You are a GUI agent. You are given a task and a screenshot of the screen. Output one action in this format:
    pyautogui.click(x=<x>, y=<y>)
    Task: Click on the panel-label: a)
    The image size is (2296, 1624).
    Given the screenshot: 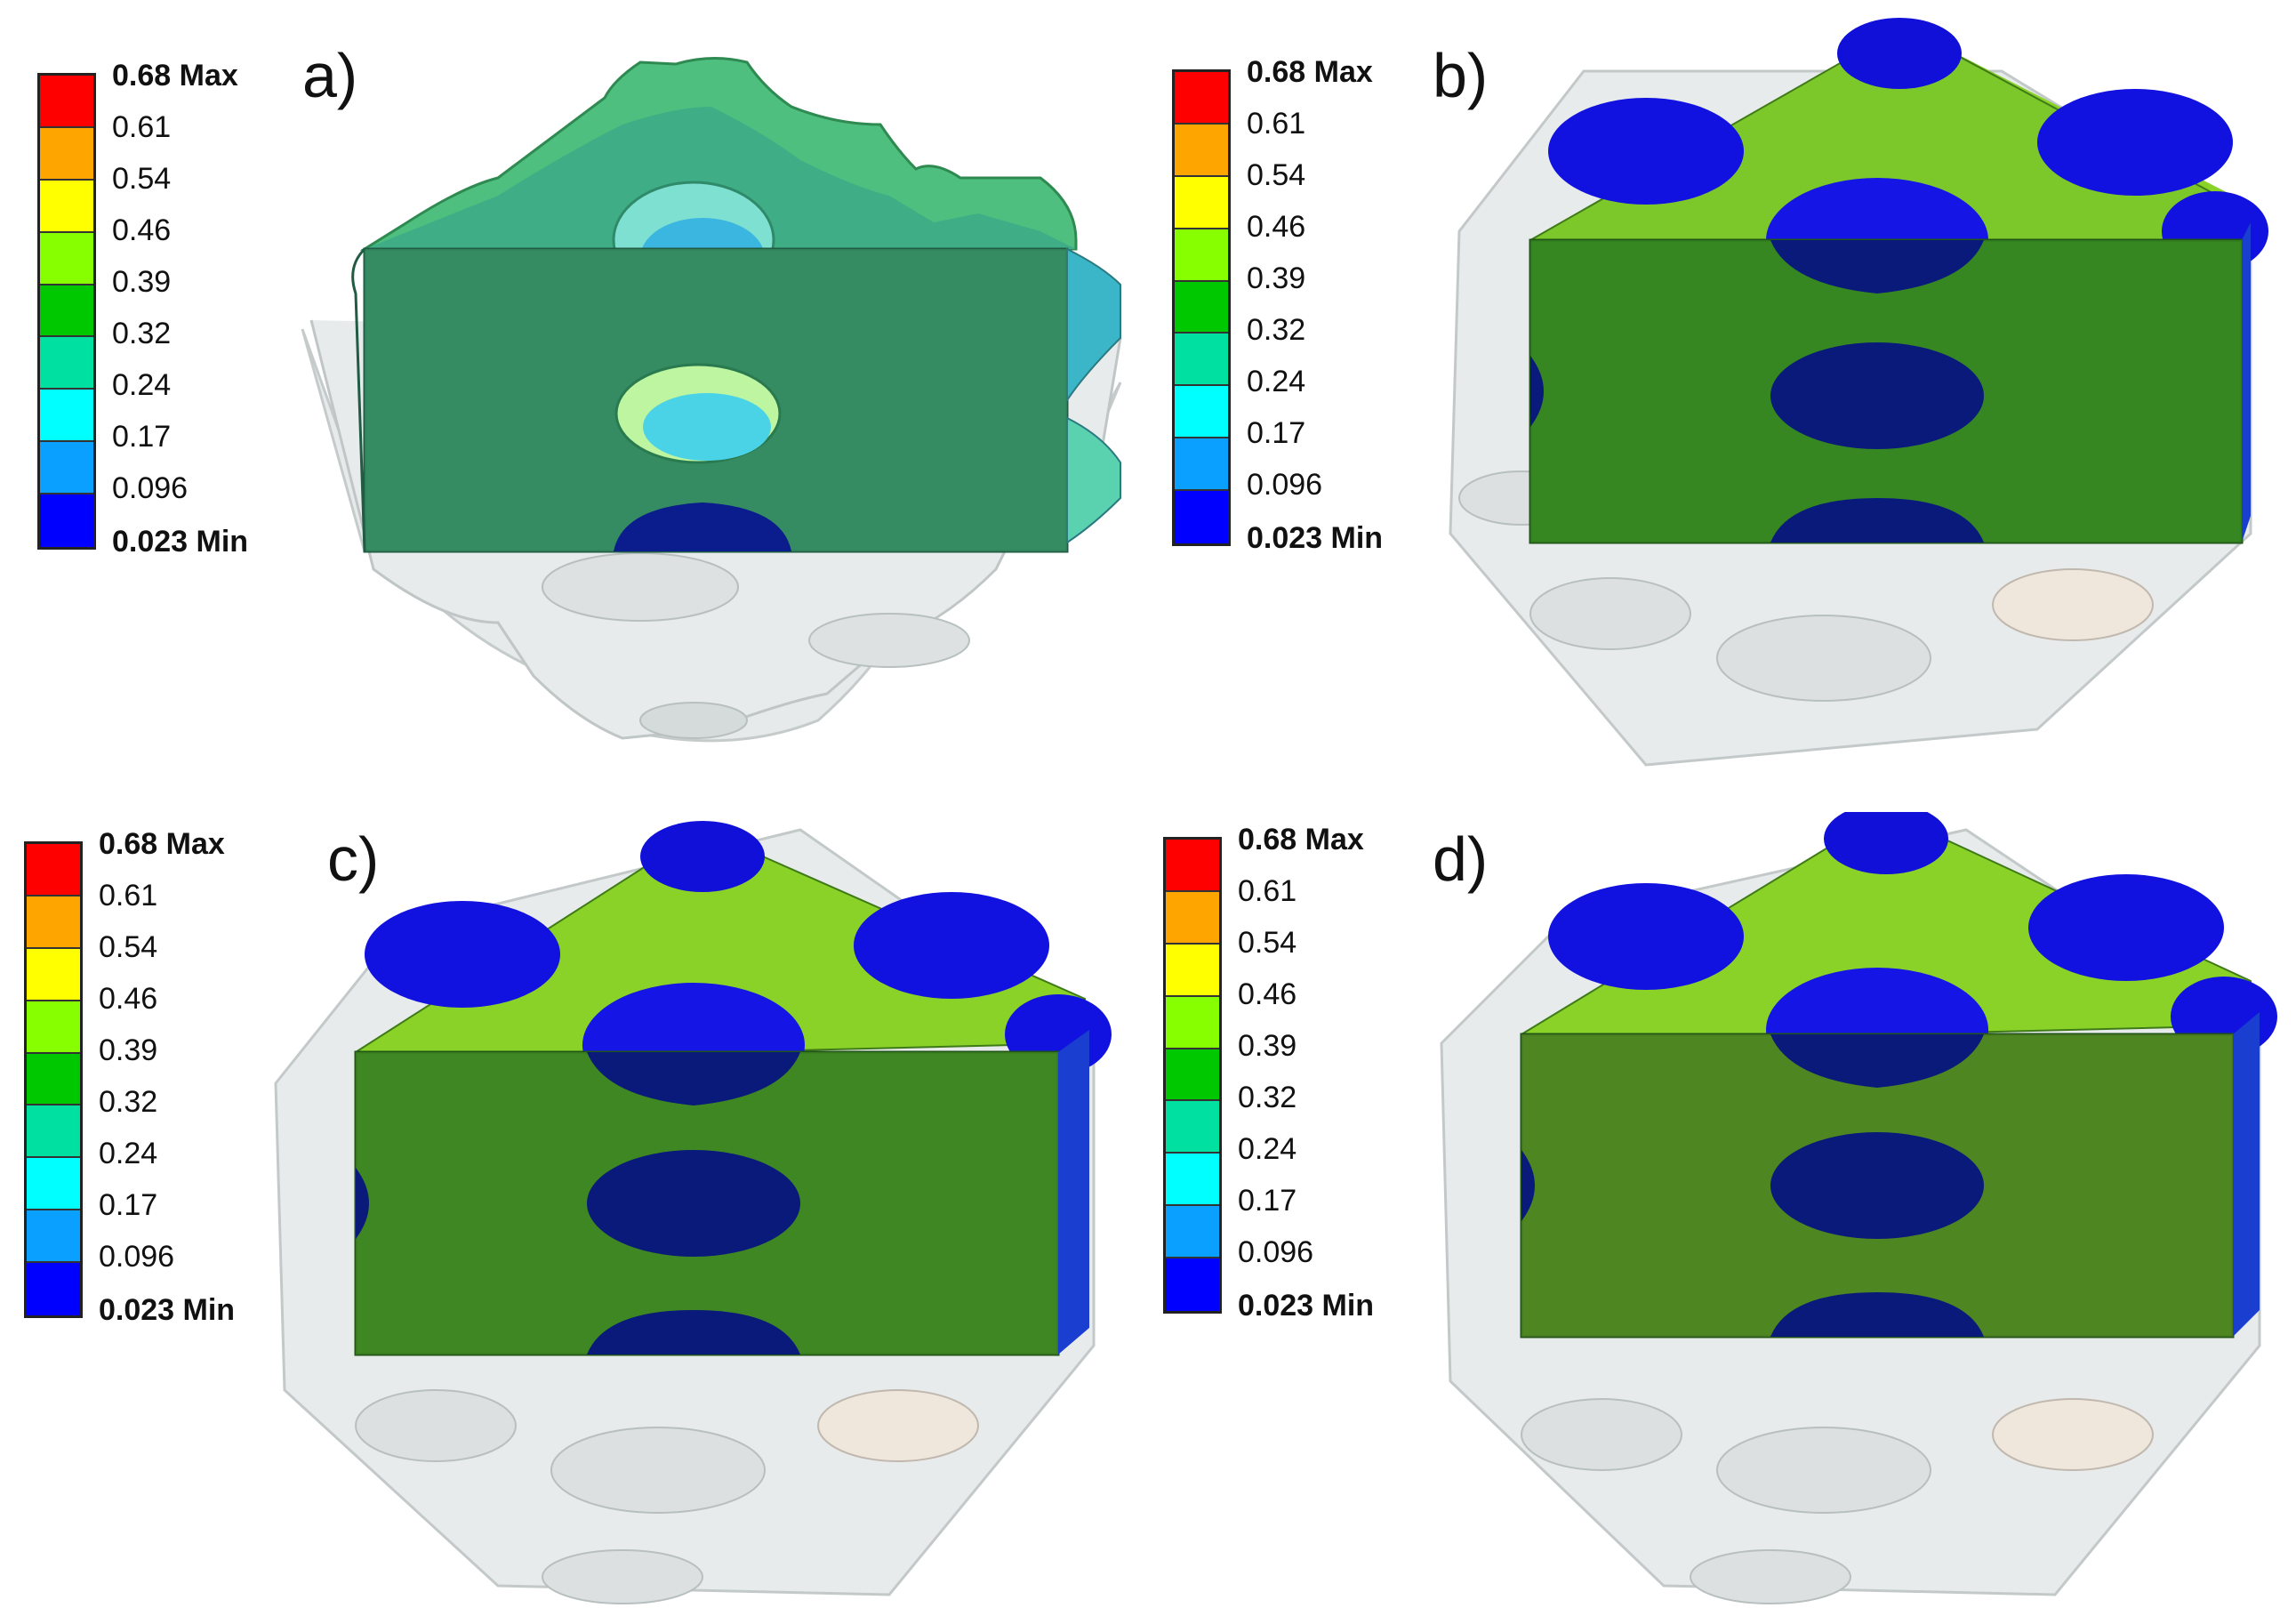 What is the action you would take?
    pyautogui.click(x=330, y=76)
    